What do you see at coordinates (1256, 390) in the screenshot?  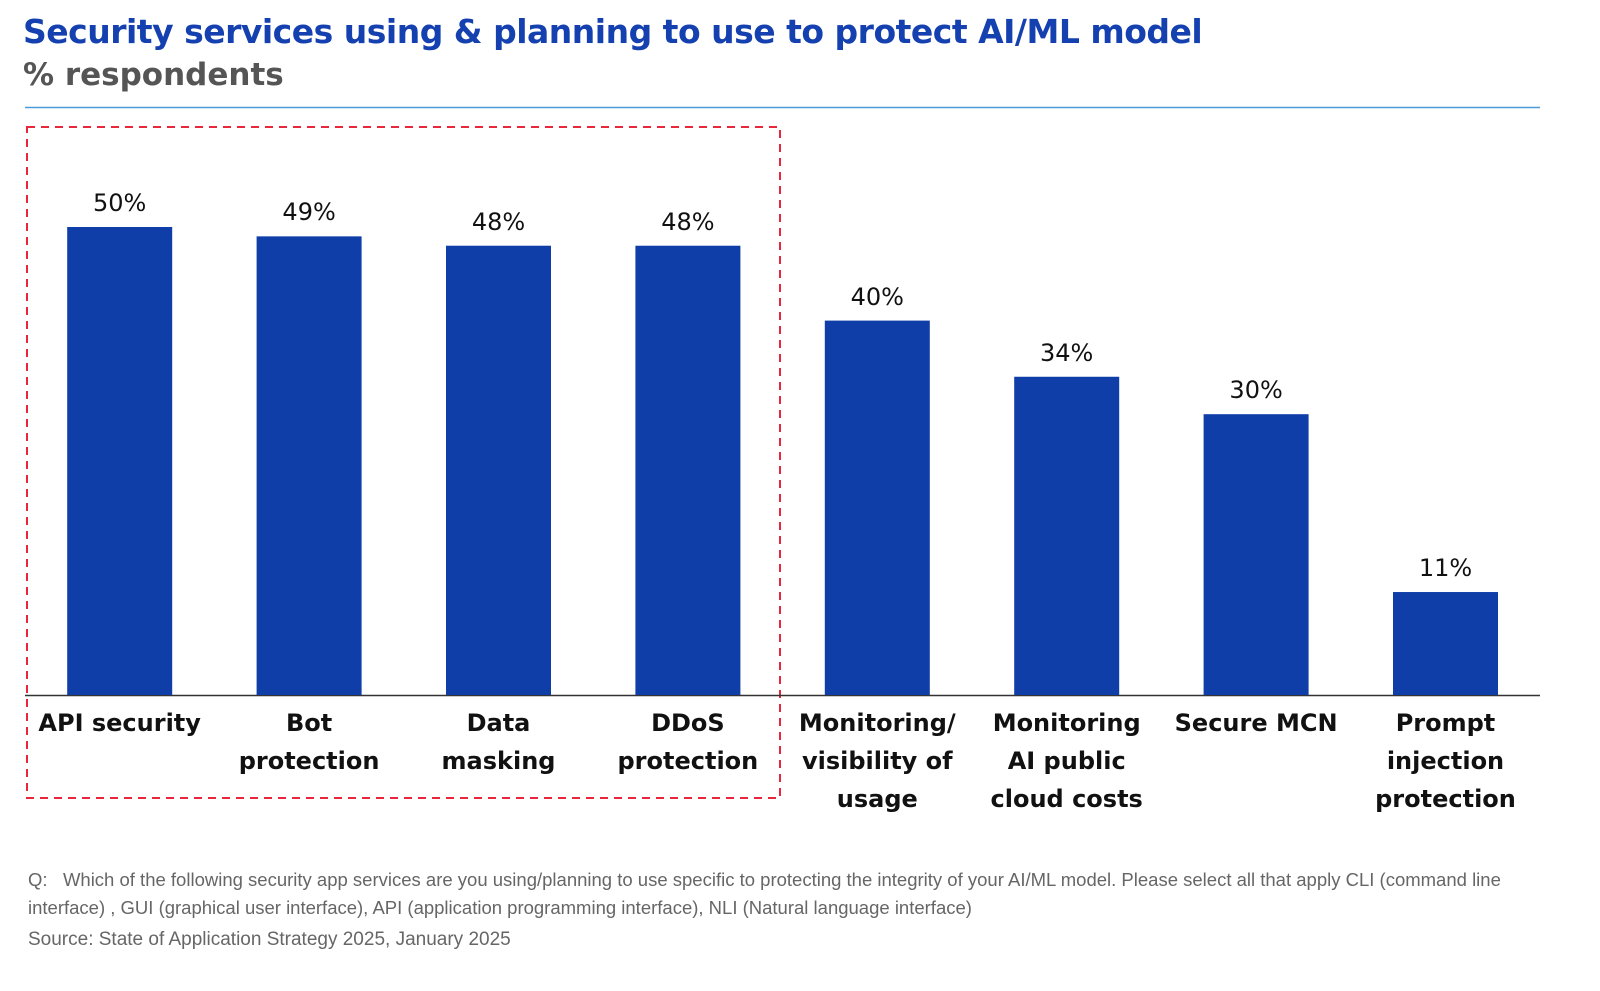 I see `value-label: 30%` at bounding box center [1256, 390].